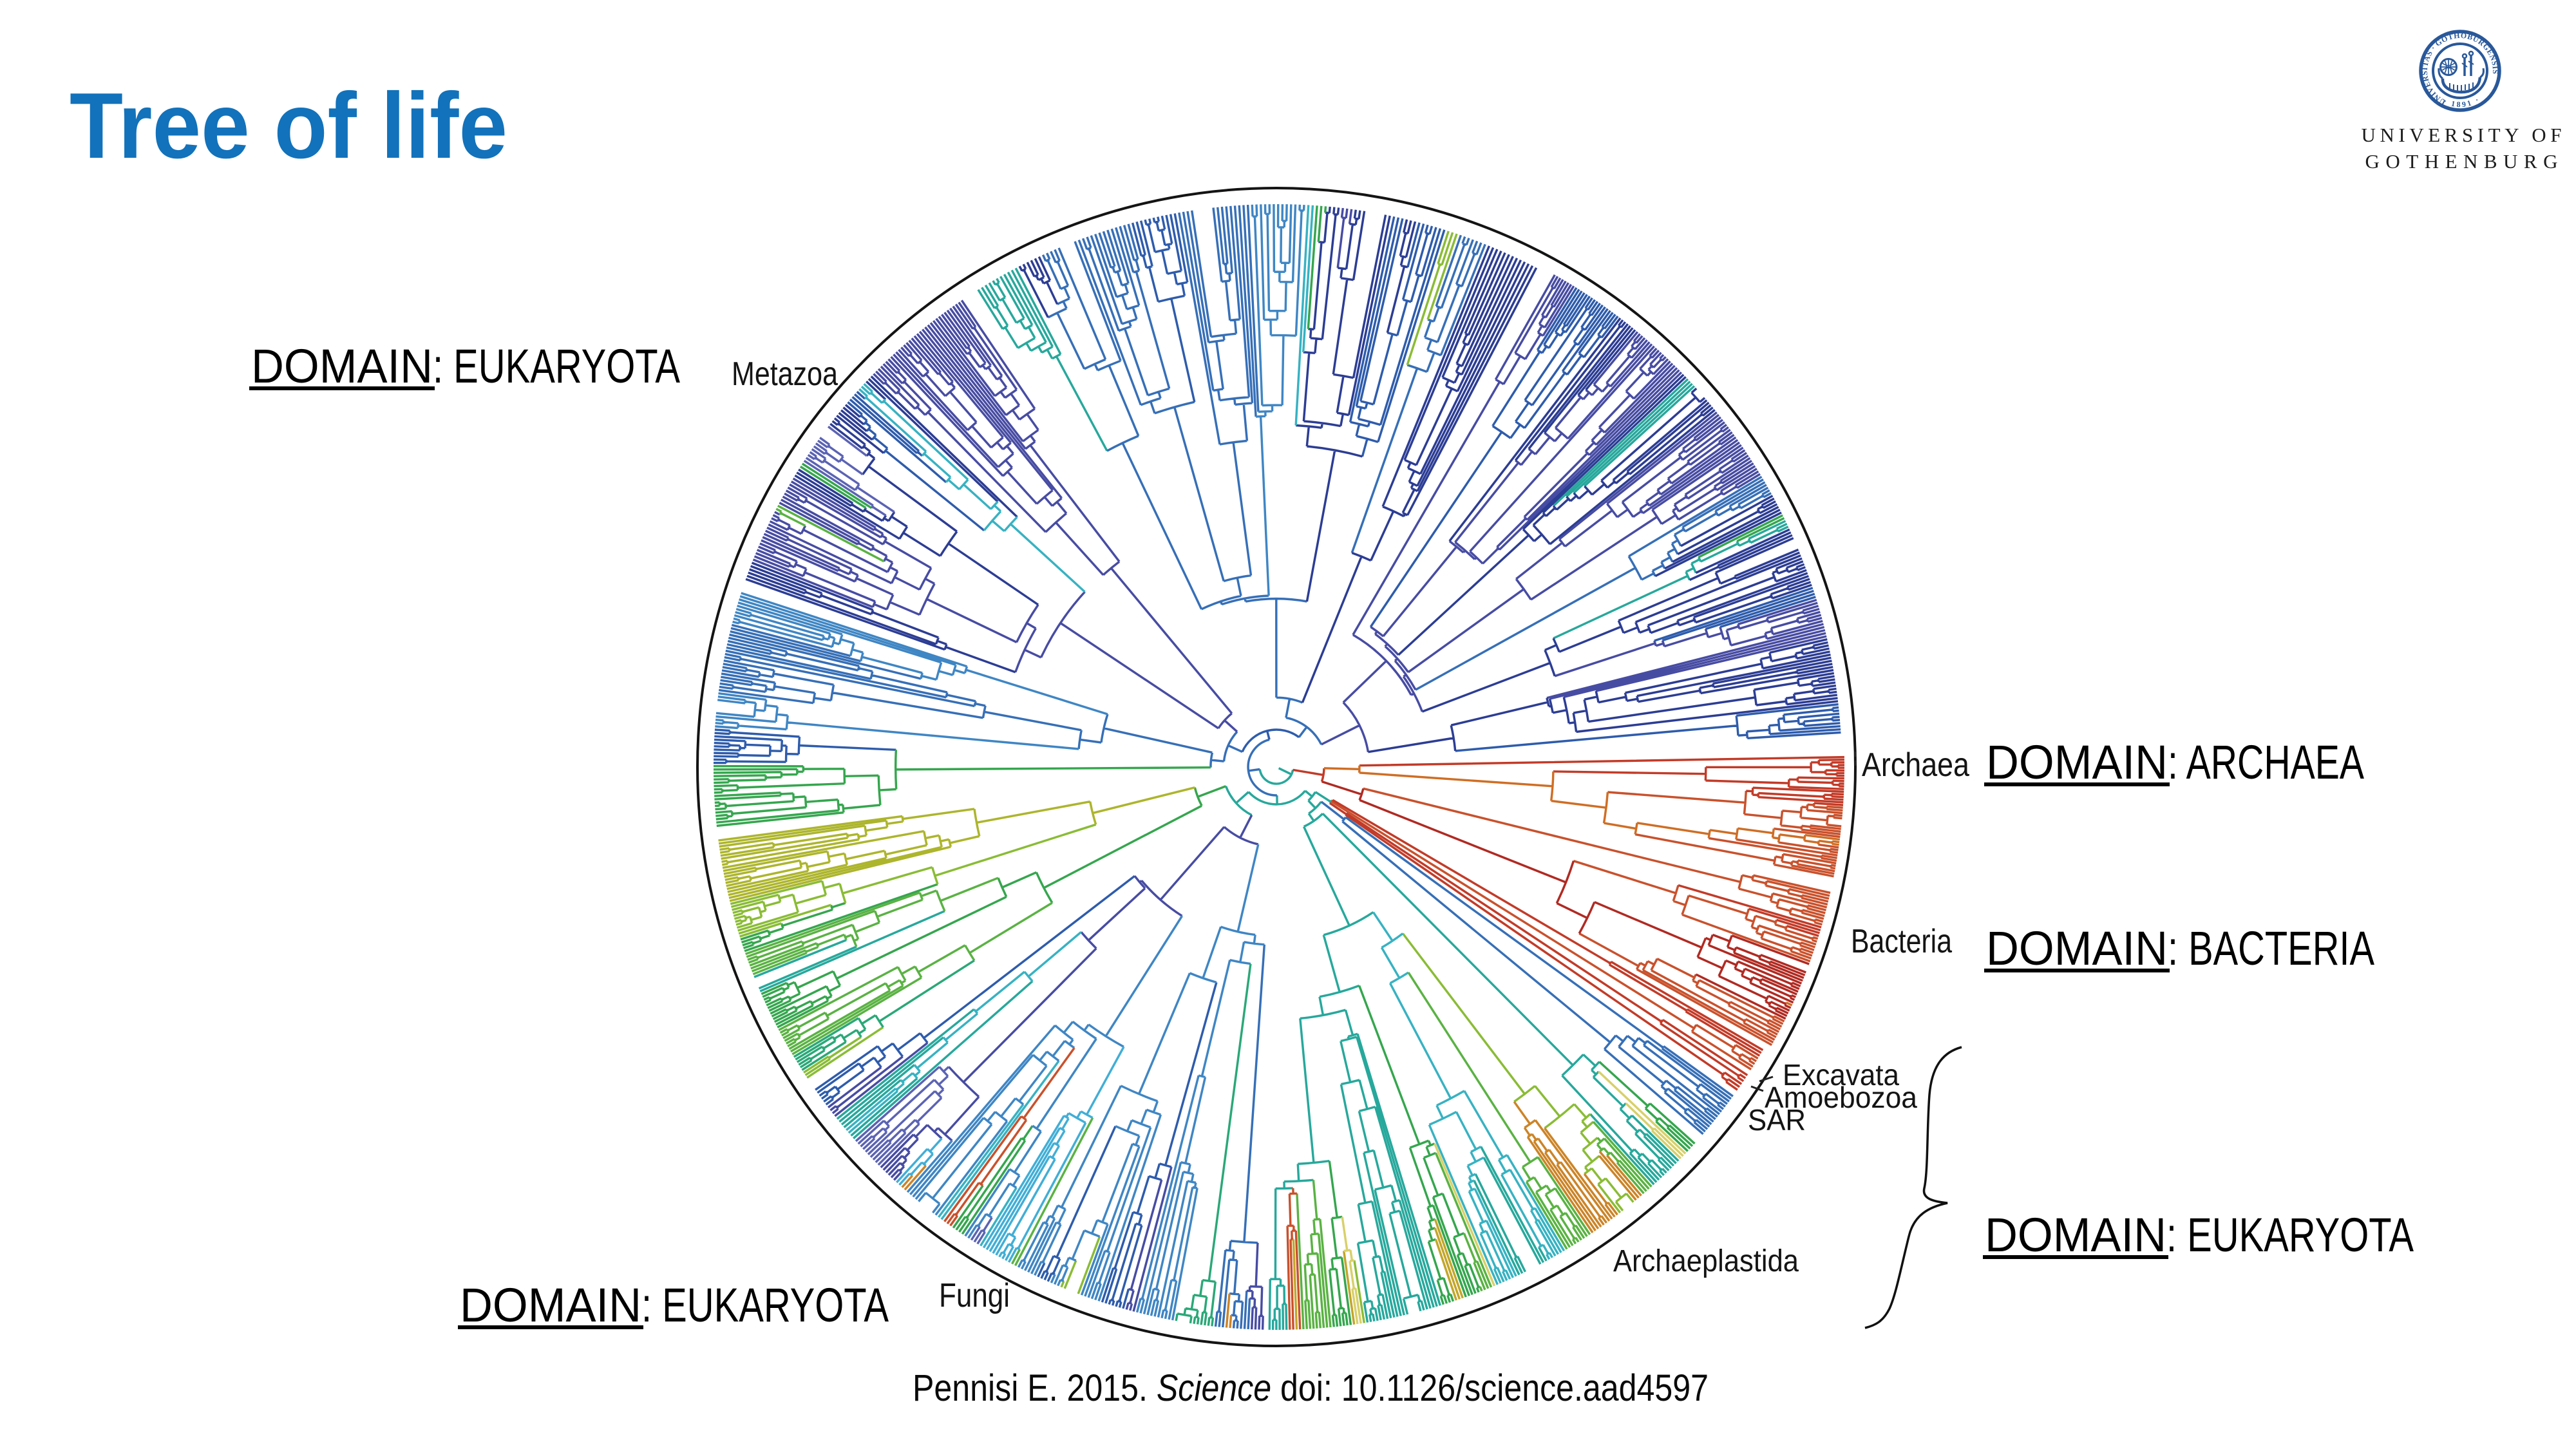  What do you see at coordinates (1777, 1120) in the screenshot?
I see `svg-text: SAR` at bounding box center [1777, 1120].